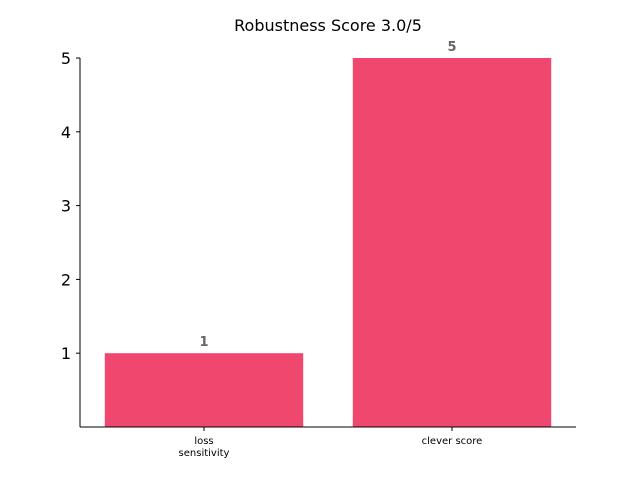 This screenshot has height=480, width=640. I want to click on x-tick-label: clever score, so click(452, 441).